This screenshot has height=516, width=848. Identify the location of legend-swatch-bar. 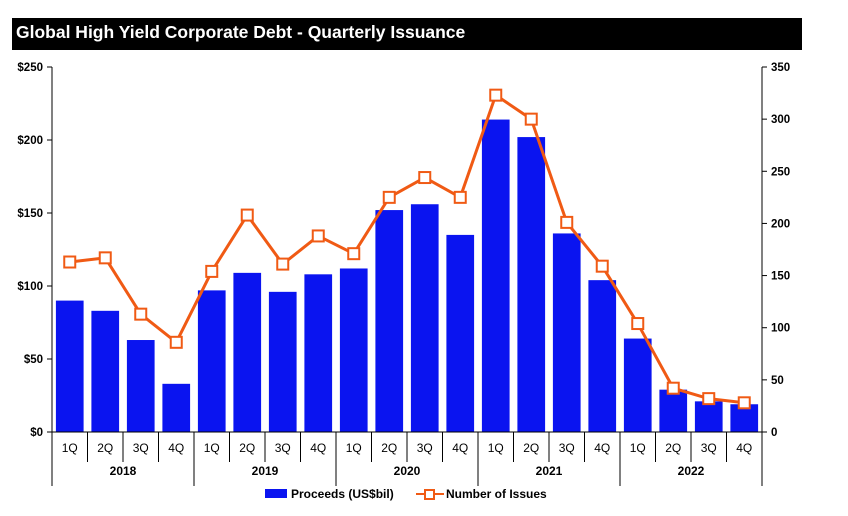
(276, 493).